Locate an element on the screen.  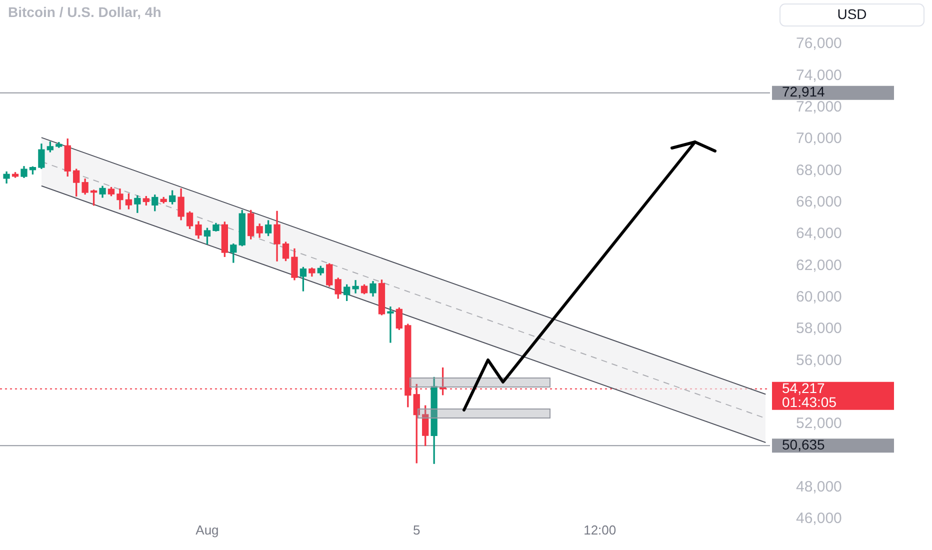
y-tick-label: 76,000 is located at coordinates (819, 43).